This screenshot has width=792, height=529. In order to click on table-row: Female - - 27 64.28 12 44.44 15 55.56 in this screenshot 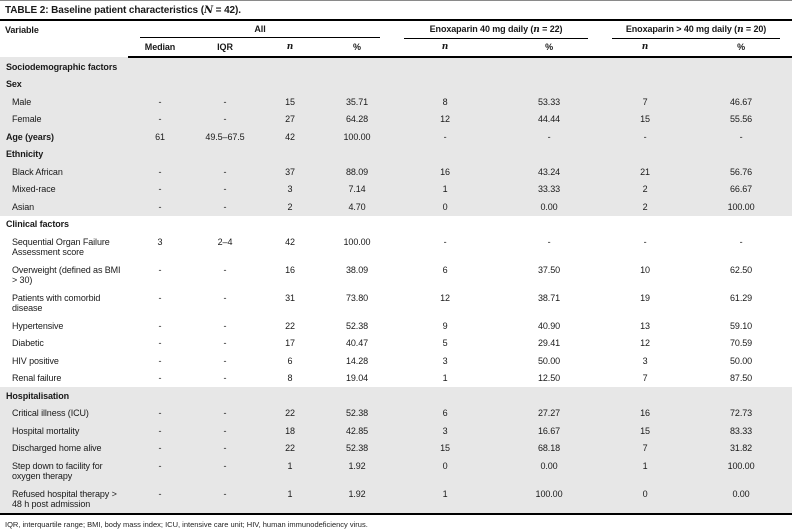, I will do `click(396, 119)`.